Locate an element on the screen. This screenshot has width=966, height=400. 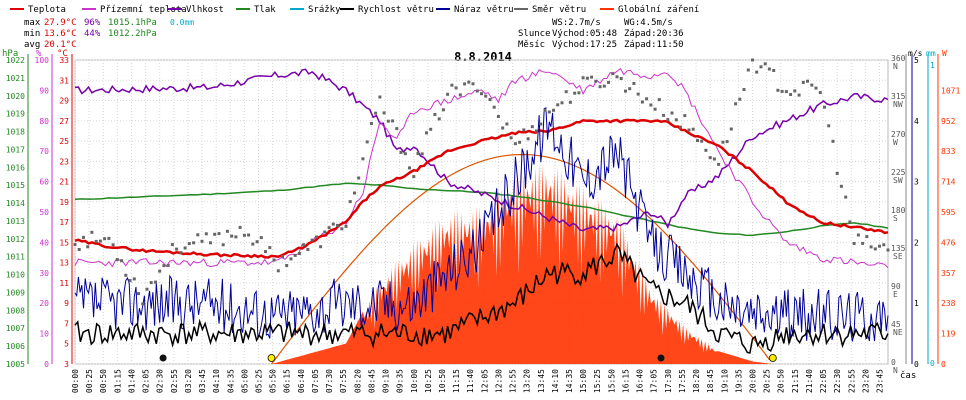
y-tick-w: 357 is located at coordinates (948, 273).